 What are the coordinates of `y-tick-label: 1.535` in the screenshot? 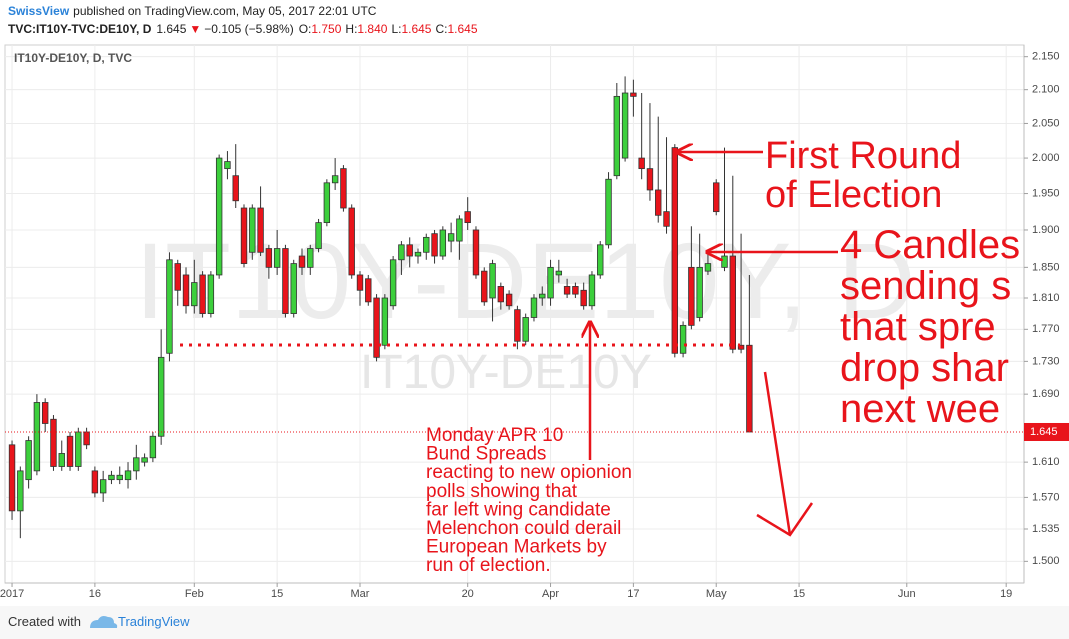 It's located at (1046, 529).